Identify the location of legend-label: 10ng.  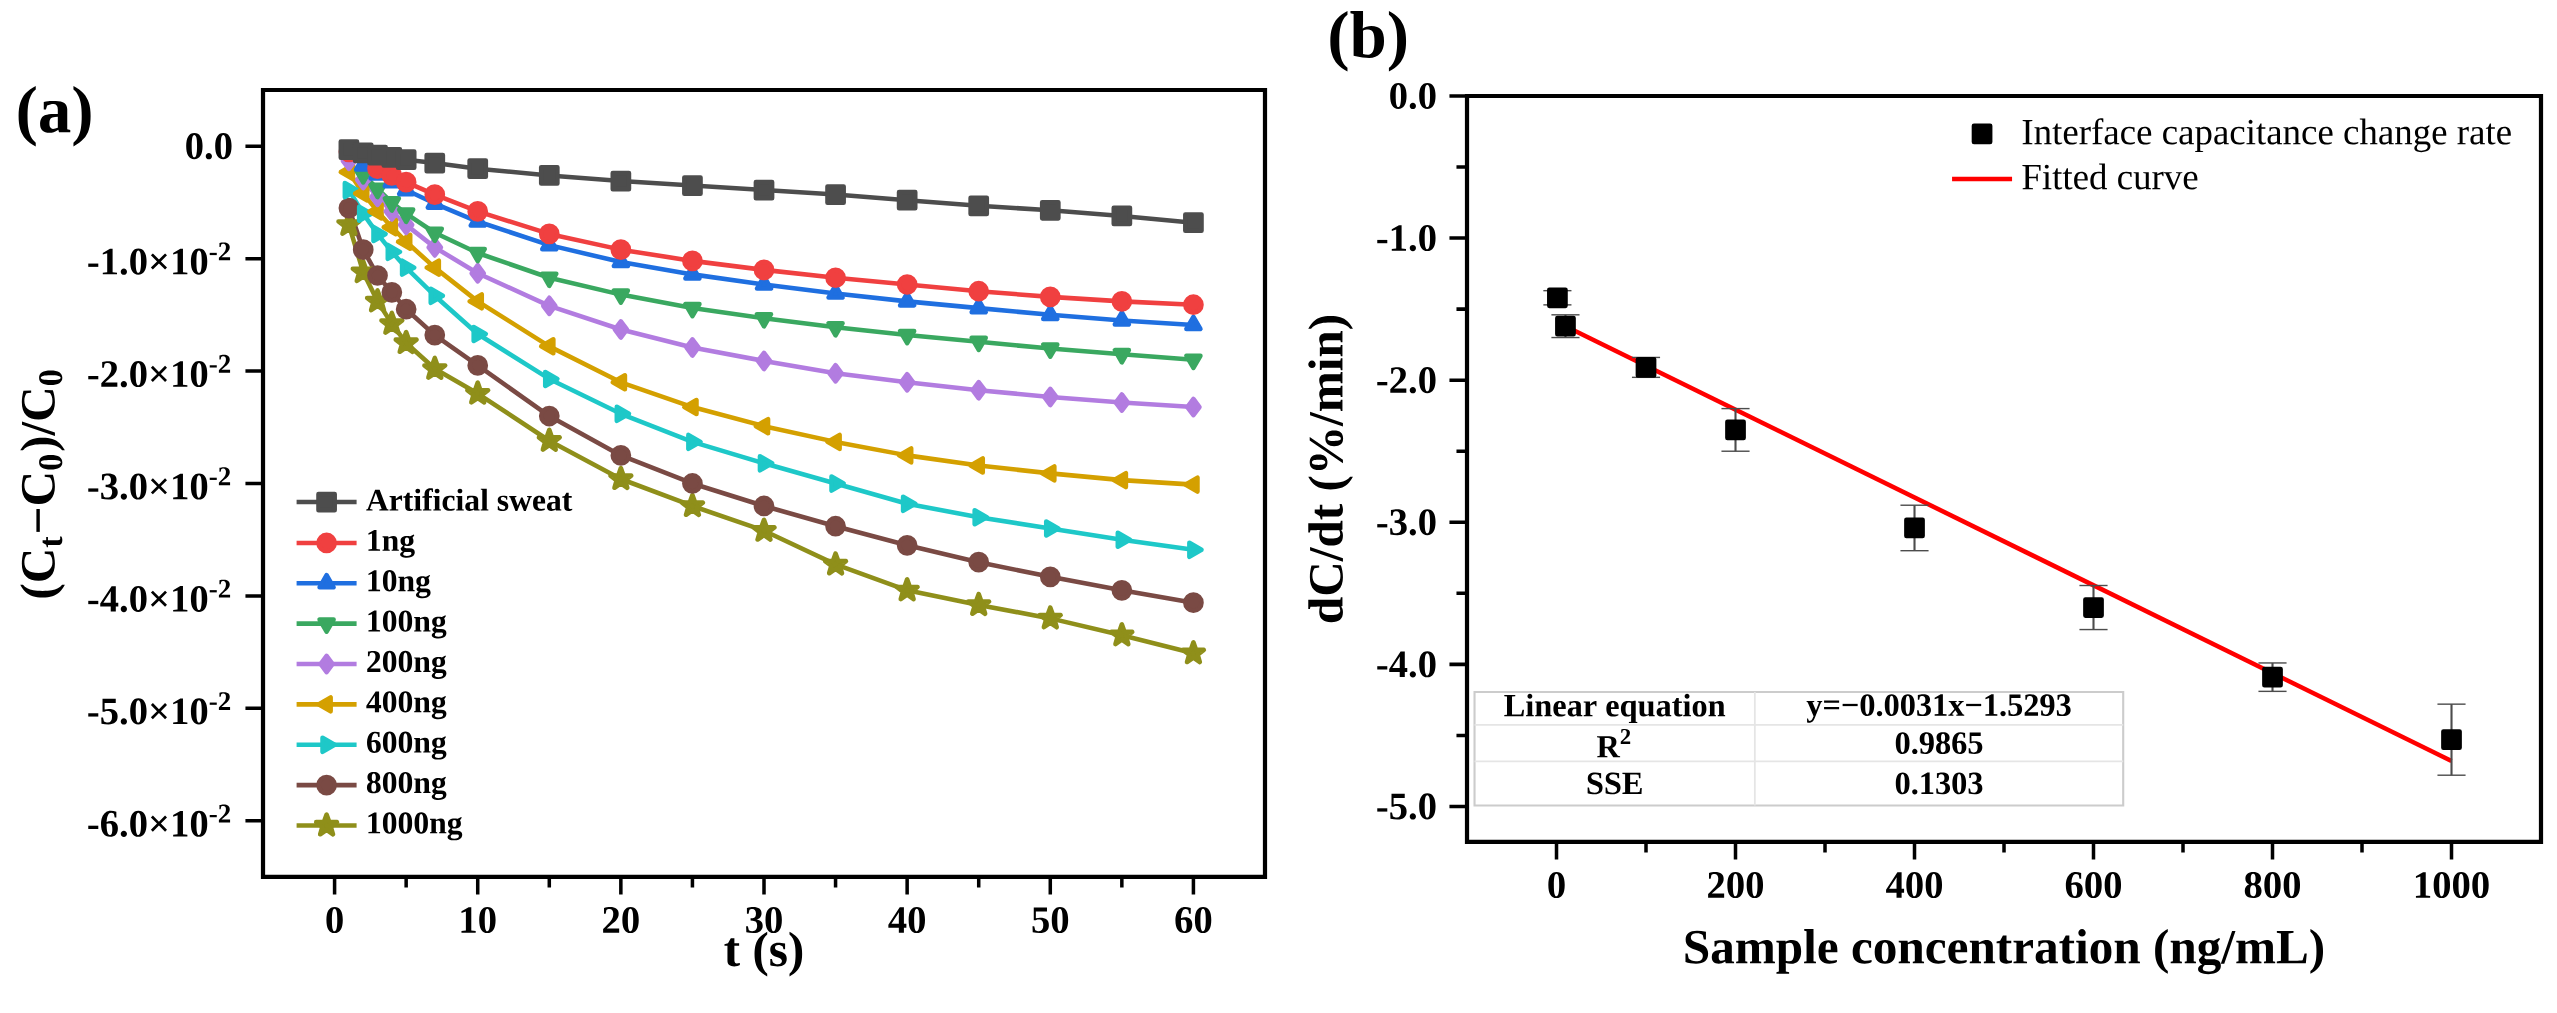
(399, 584).